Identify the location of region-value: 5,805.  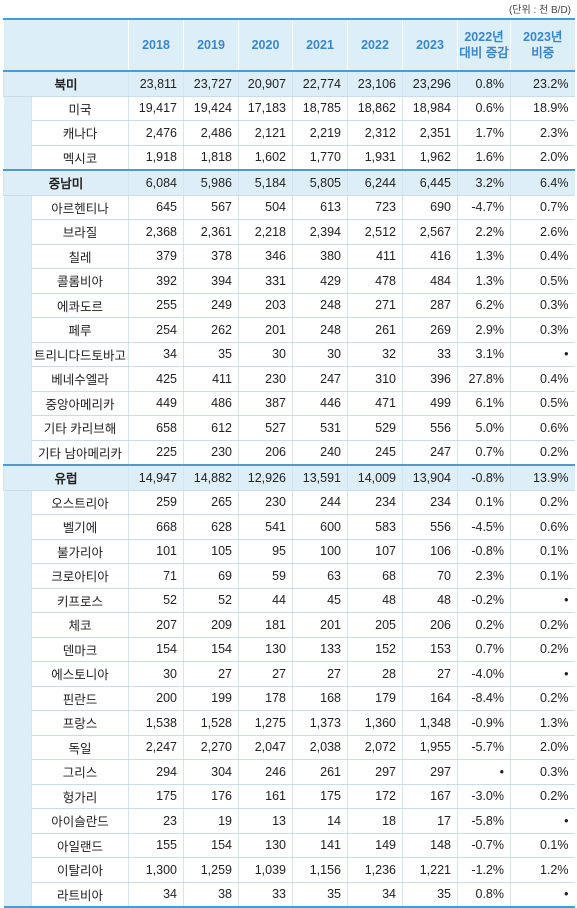
(320, 182).